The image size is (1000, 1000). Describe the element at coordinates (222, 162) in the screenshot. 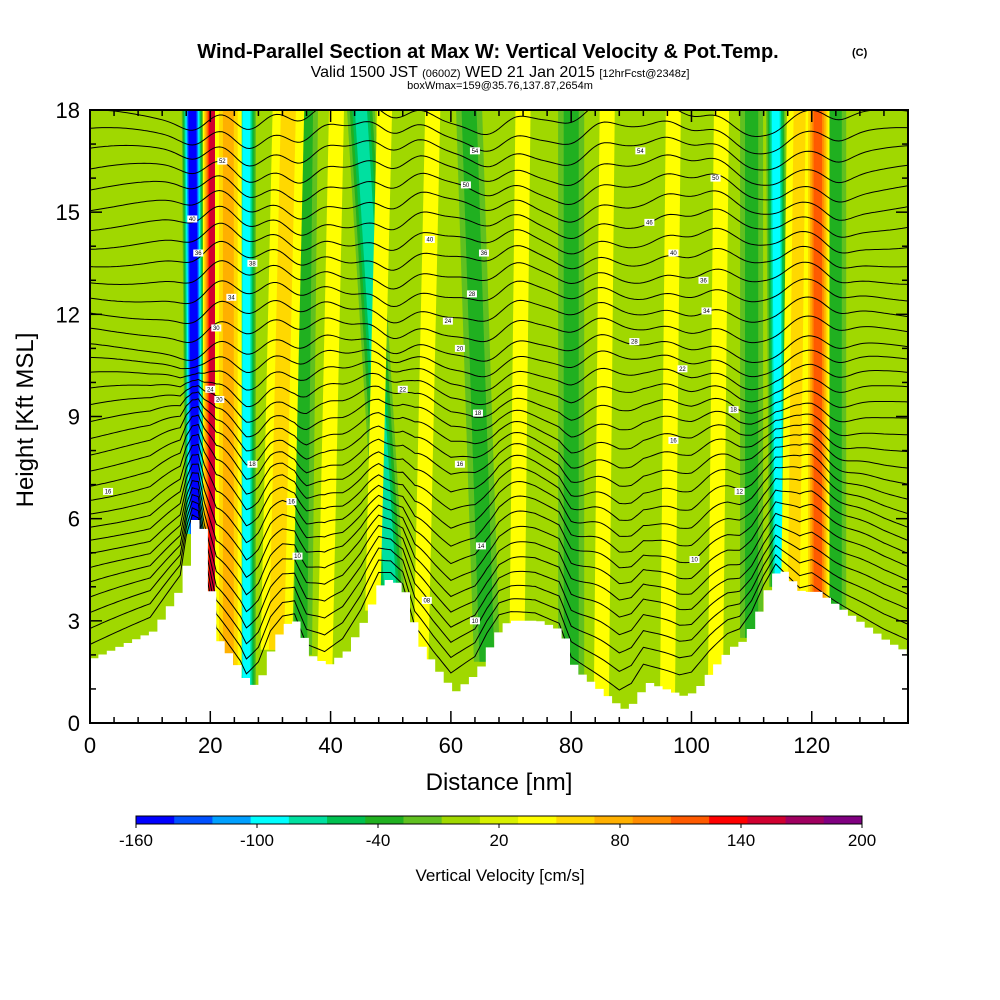

I see `contour-label: 52` at that location.